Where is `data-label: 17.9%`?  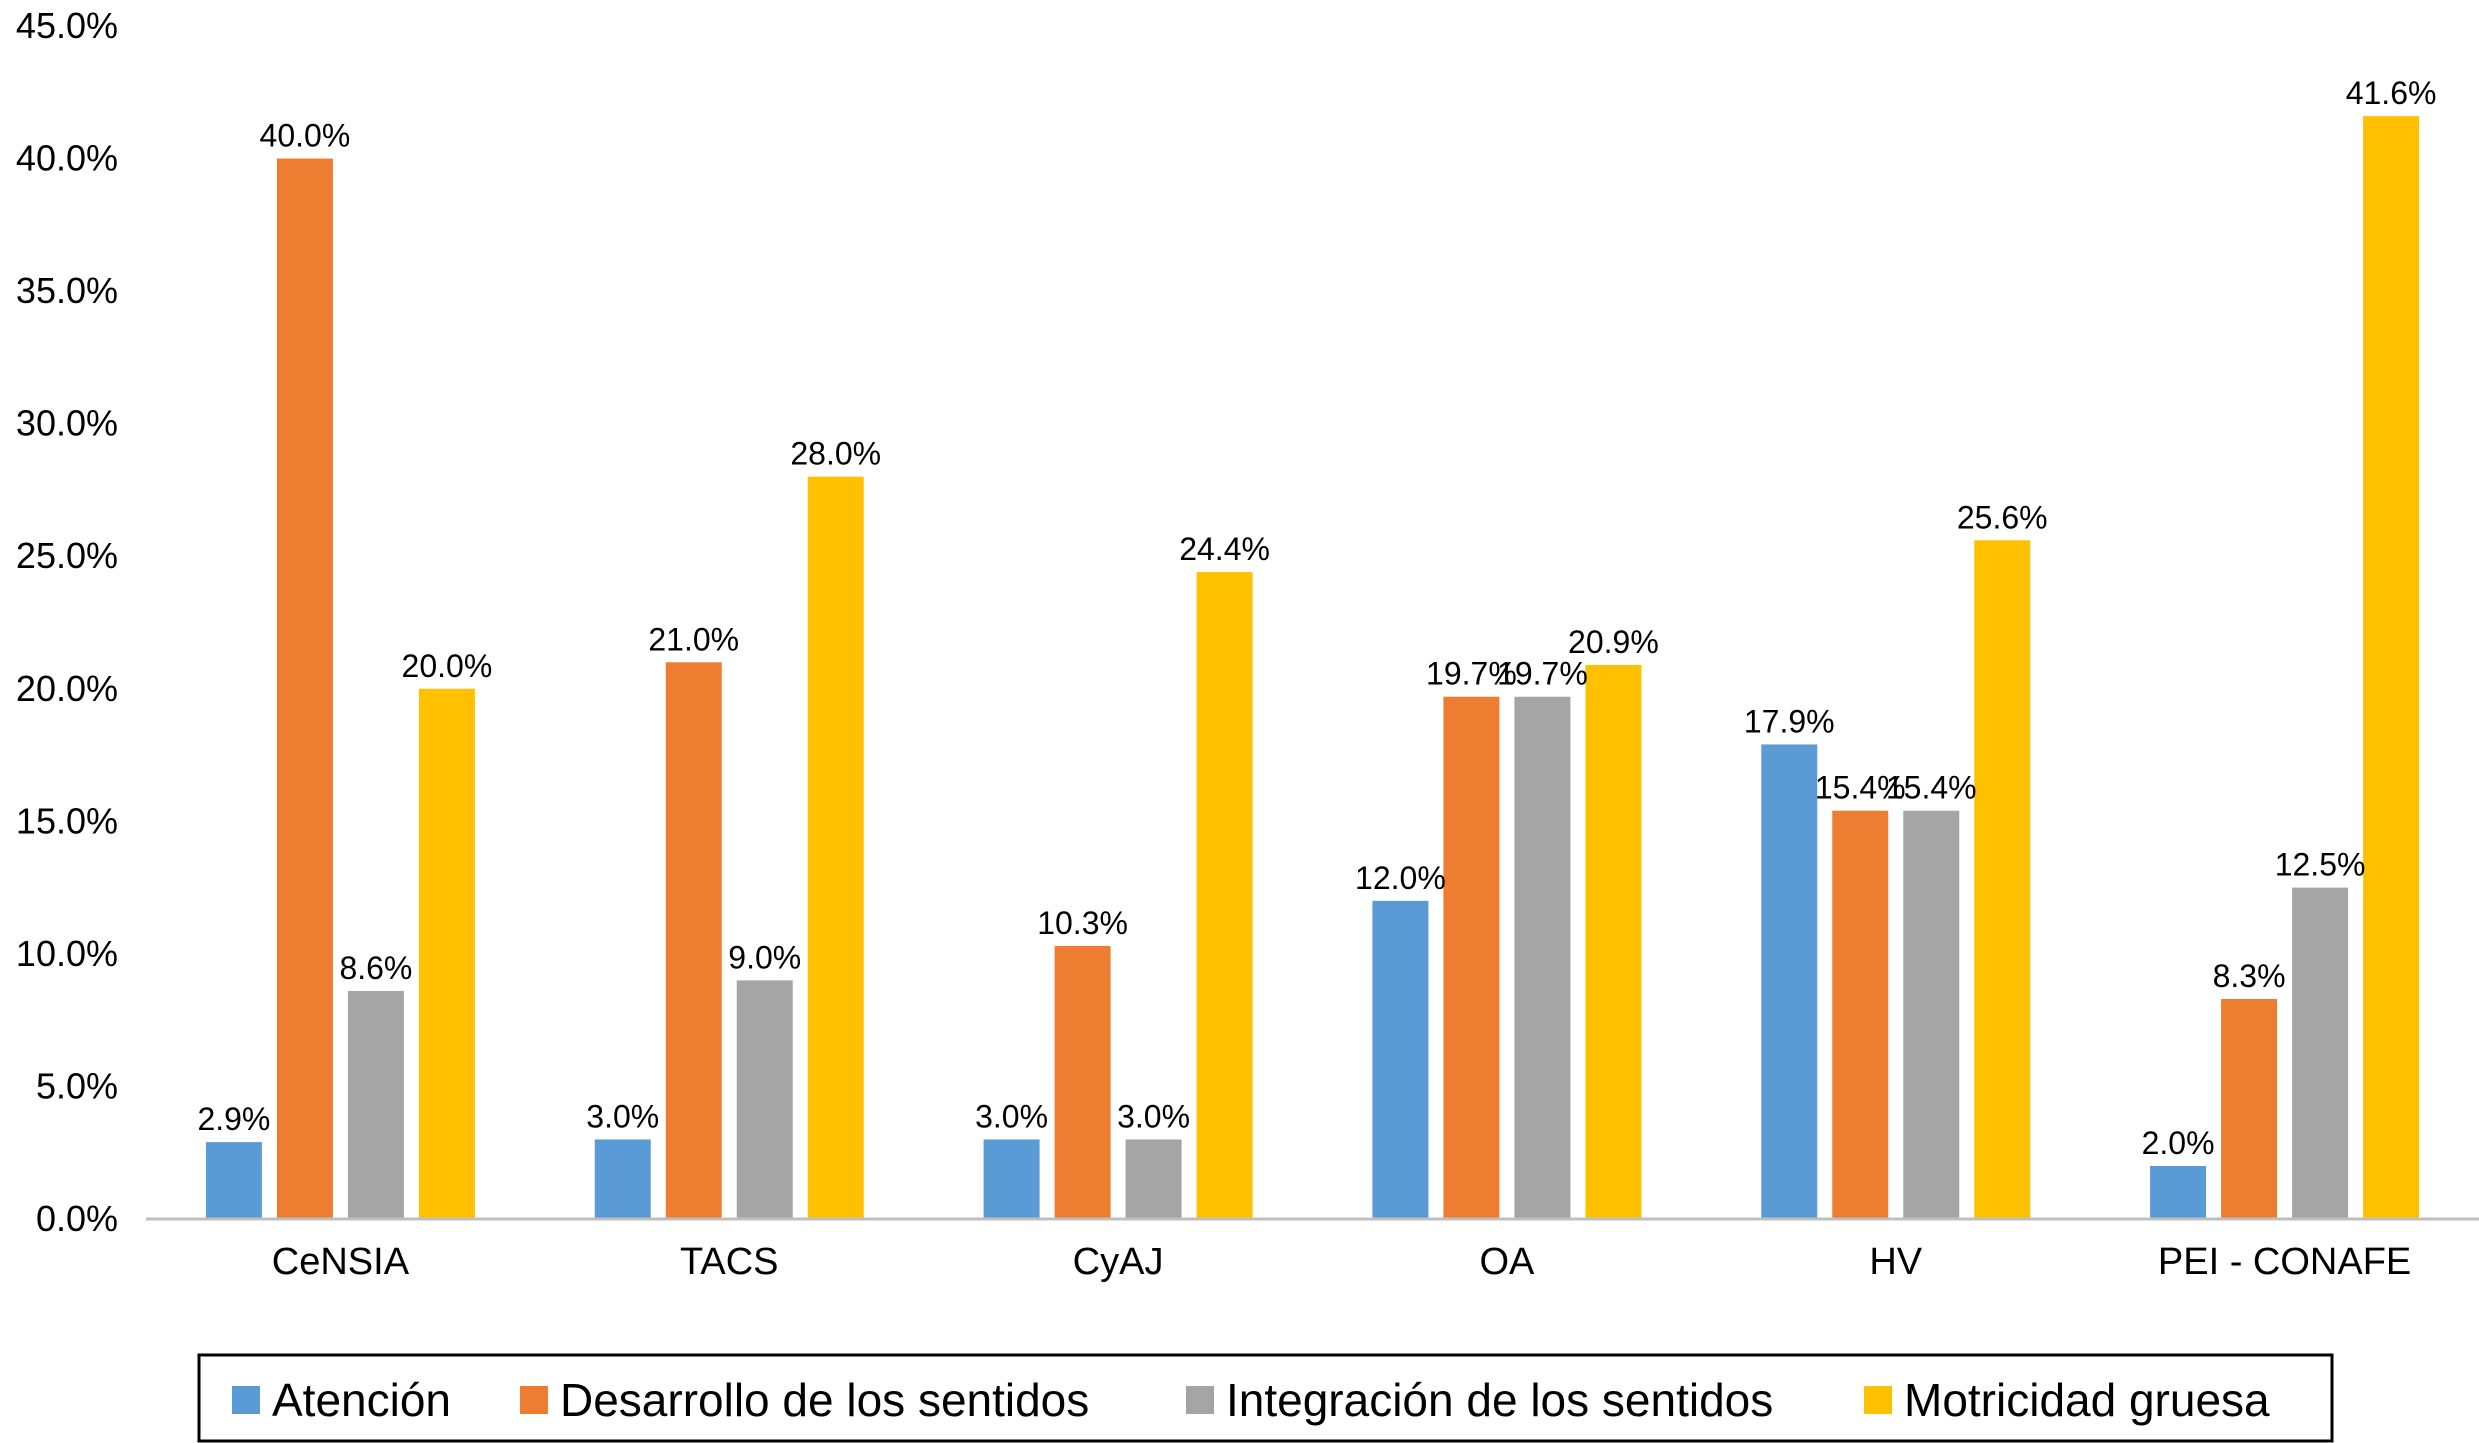 data-label: 17.9% is located at coordinates (1789, 721).